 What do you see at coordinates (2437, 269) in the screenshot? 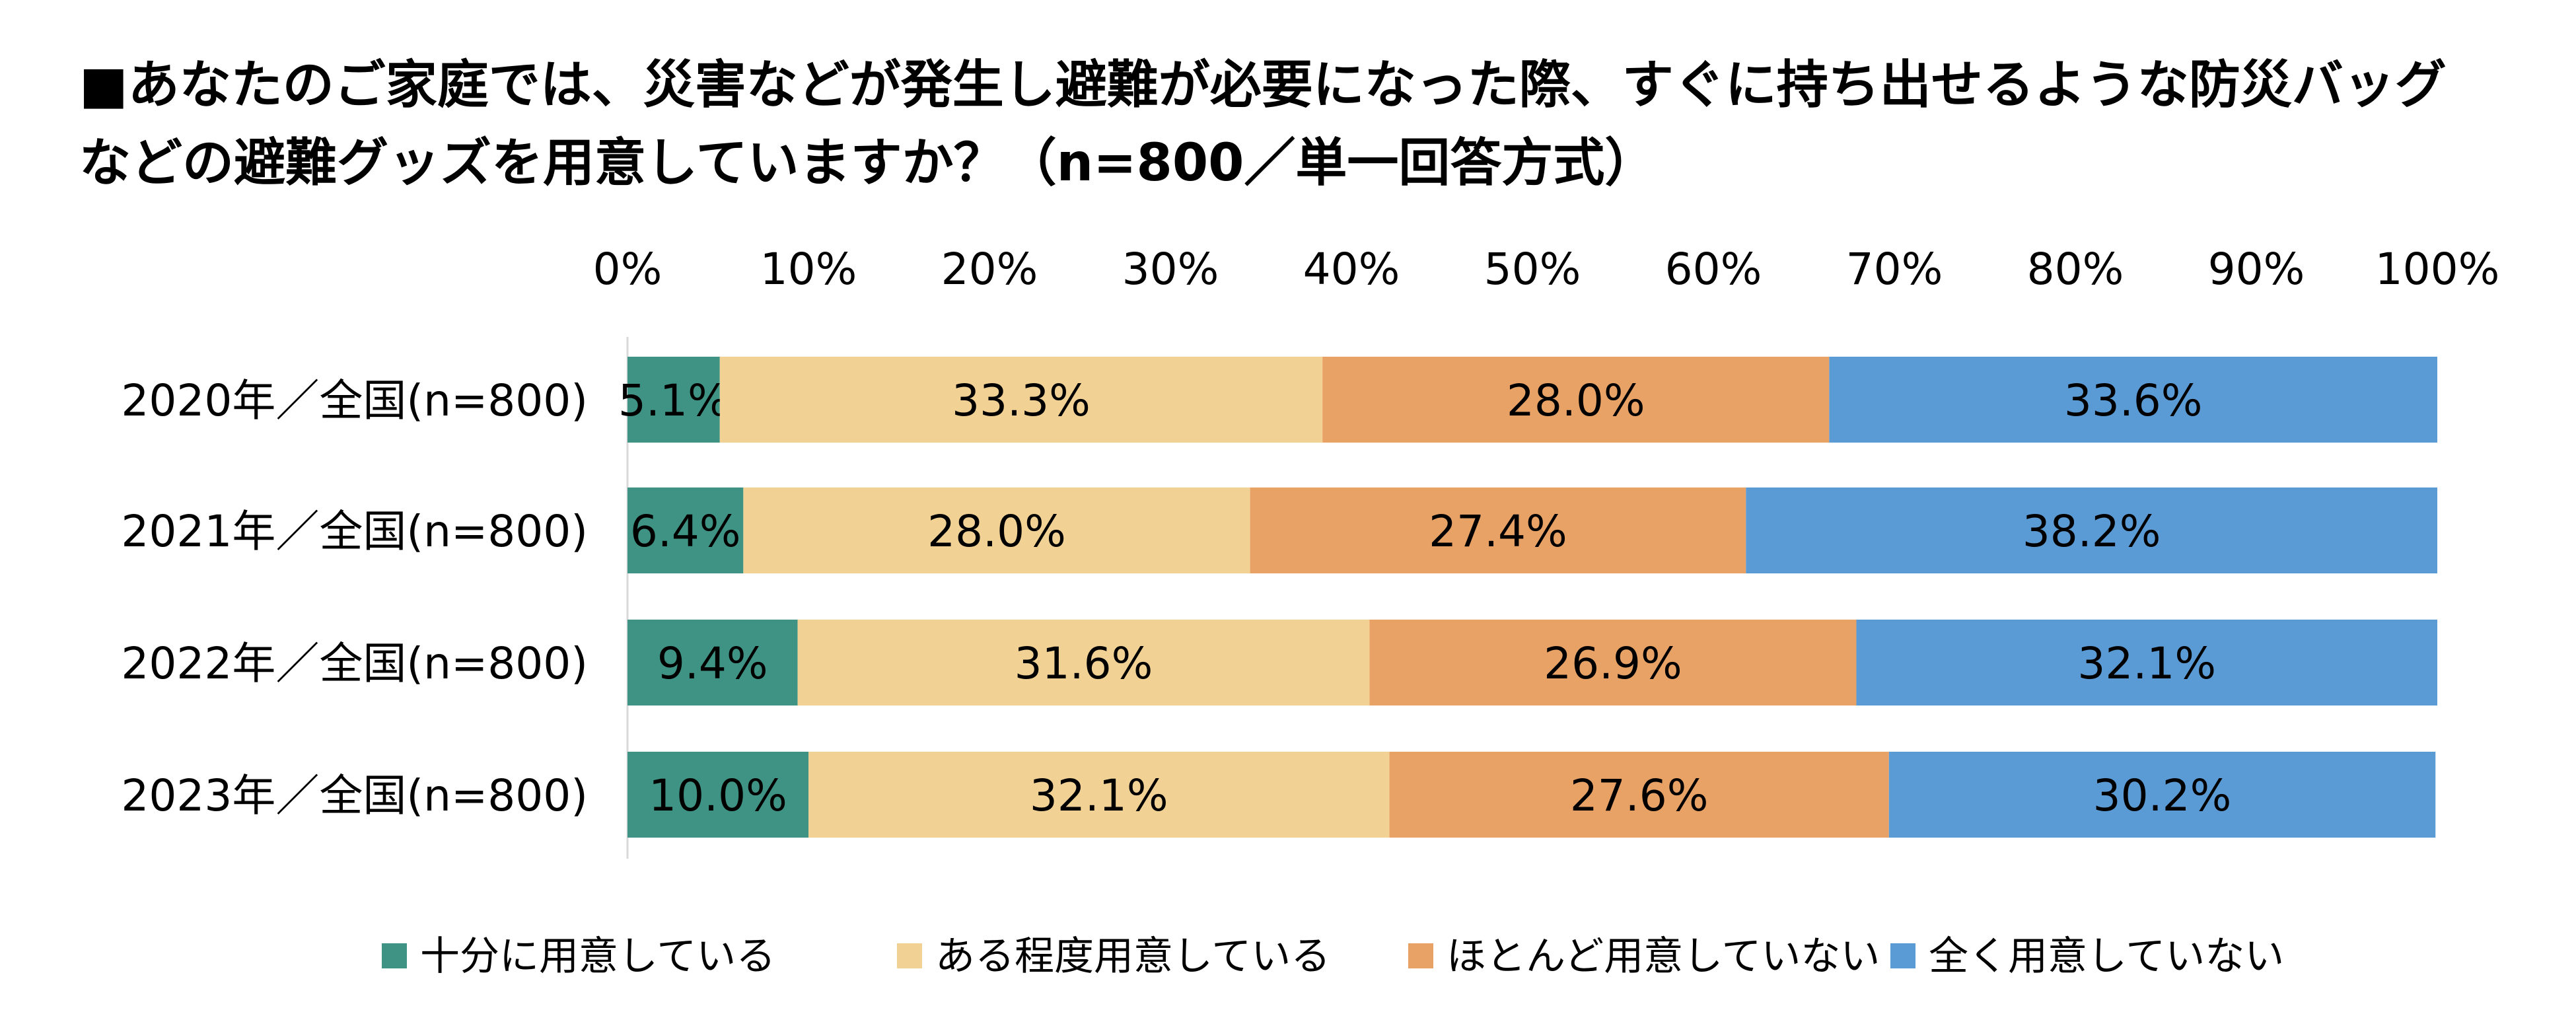
I see `x-tick-label: 100%` at bounding box center [2437, 269].